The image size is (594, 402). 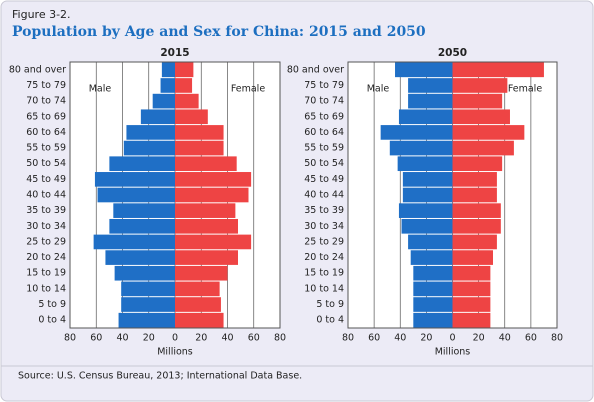 I want to click on x-axis-label: Millions, so click(x=175, y=352).